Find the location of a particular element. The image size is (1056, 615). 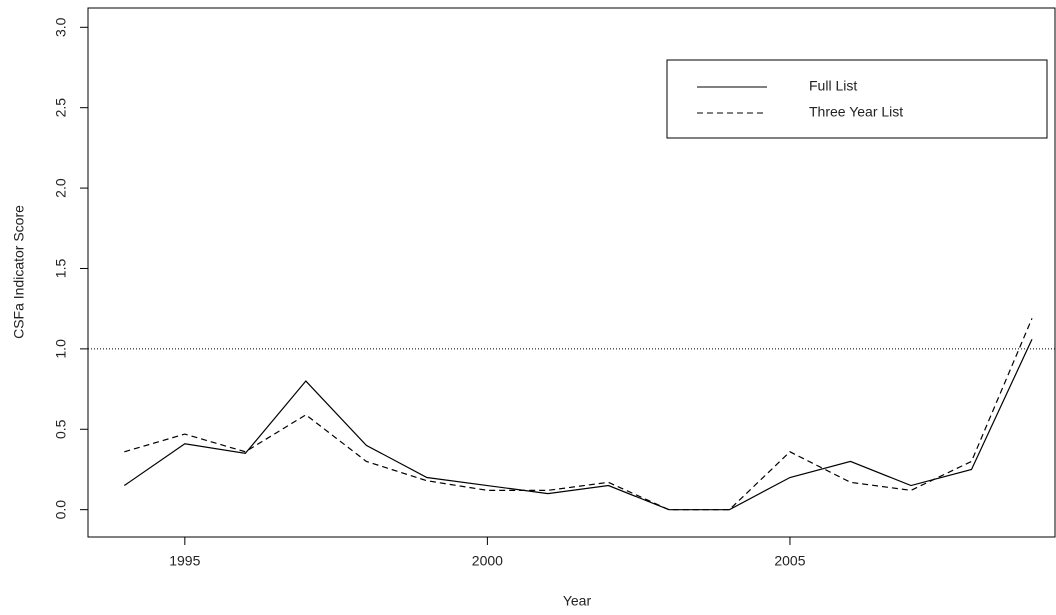

y-axis-label: CSFa Indicator Score is located at coordinates (19, 272).